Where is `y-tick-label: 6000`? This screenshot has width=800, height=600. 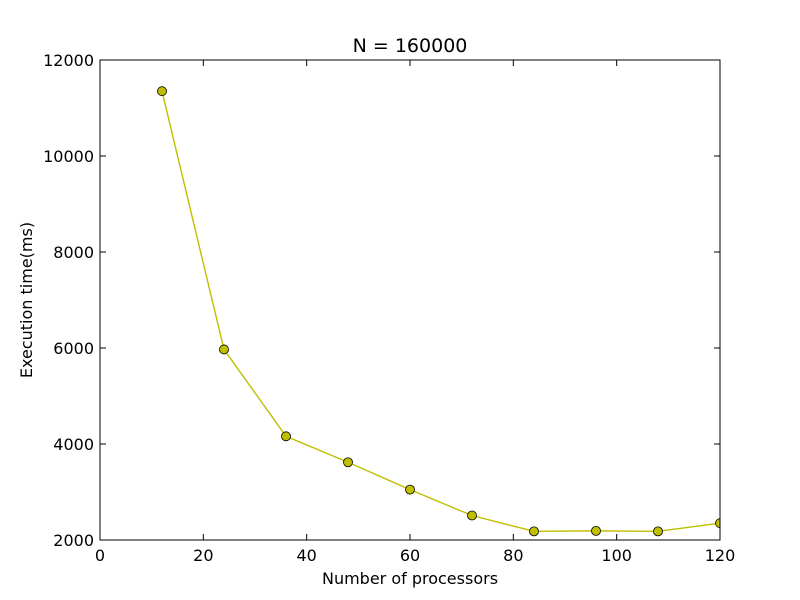
y-tick-label: 6000 is located at coordinates (73, 348).